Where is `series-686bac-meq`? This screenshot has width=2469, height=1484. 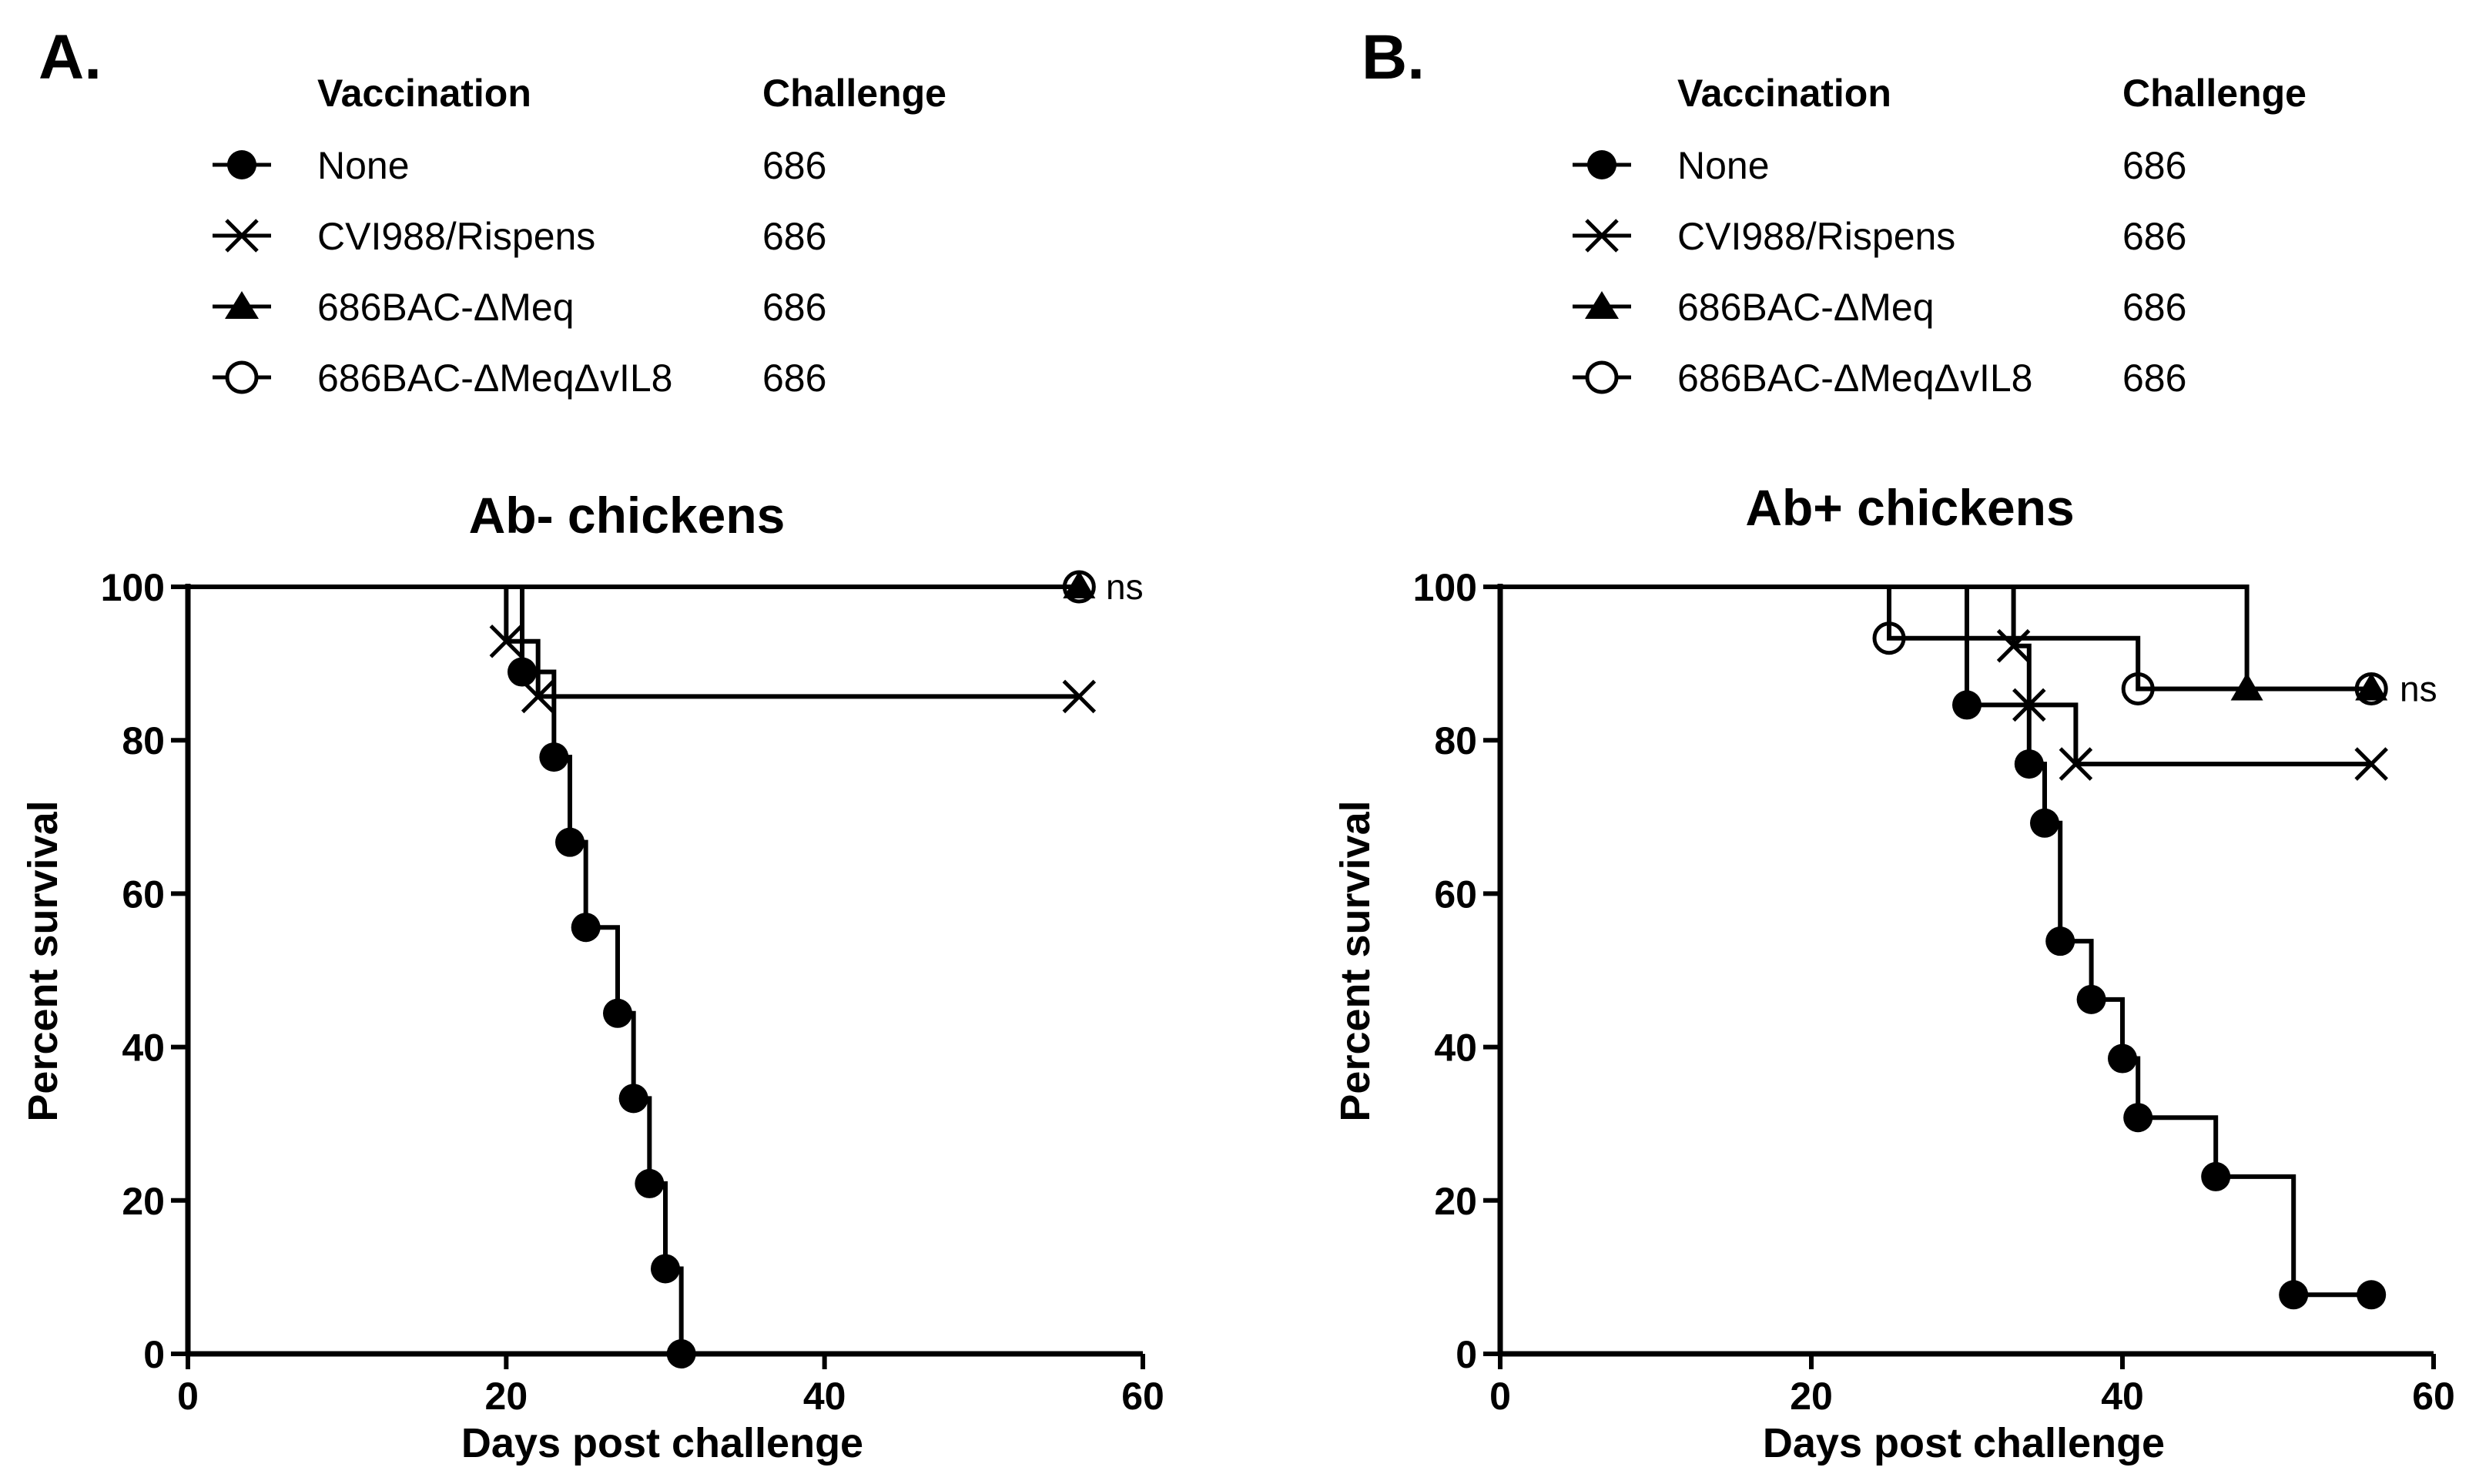 series-686bac-meq is located at coordinates (1944, 643).